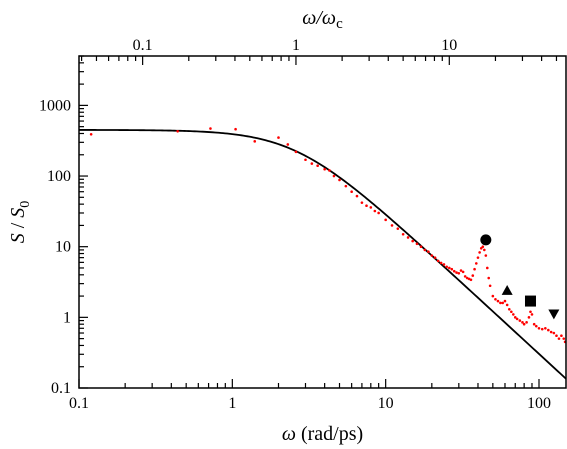  Describe the element at coordinates (520, 277) in the screenshot. I see `peak-markers` at that location.